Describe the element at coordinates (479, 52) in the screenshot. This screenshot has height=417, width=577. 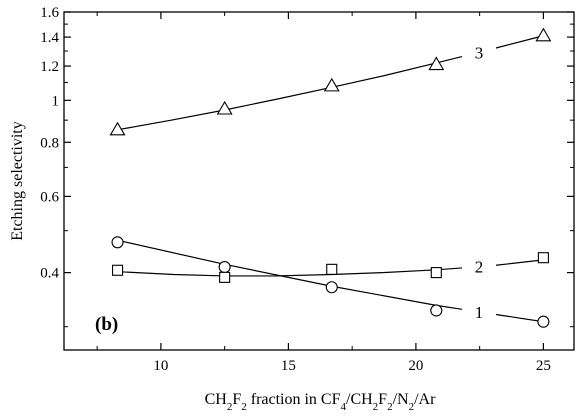
I see `series-3-label: 3` at that location.